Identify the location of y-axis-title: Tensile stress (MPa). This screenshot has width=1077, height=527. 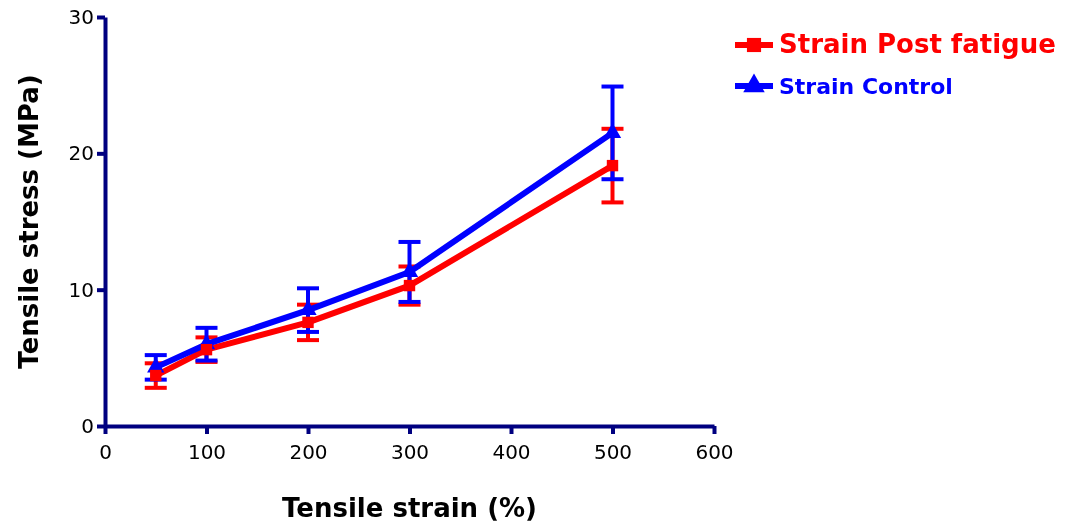
(29, 221).